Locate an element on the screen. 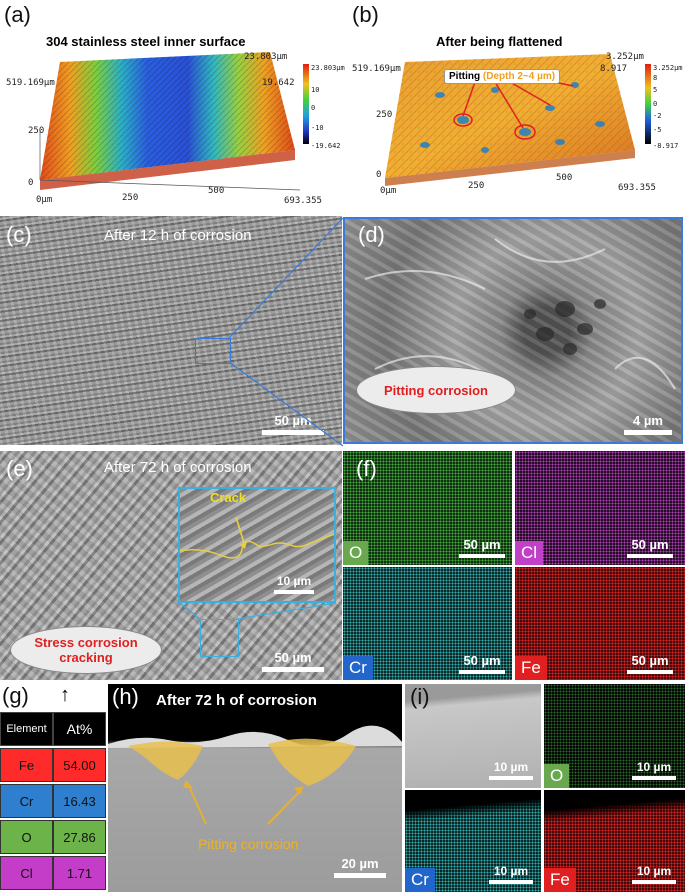 Image resolution: width=685 pixels, height=892 pixels. panel-b-colorbar-5: -5 is located at coordinates (657, 130).